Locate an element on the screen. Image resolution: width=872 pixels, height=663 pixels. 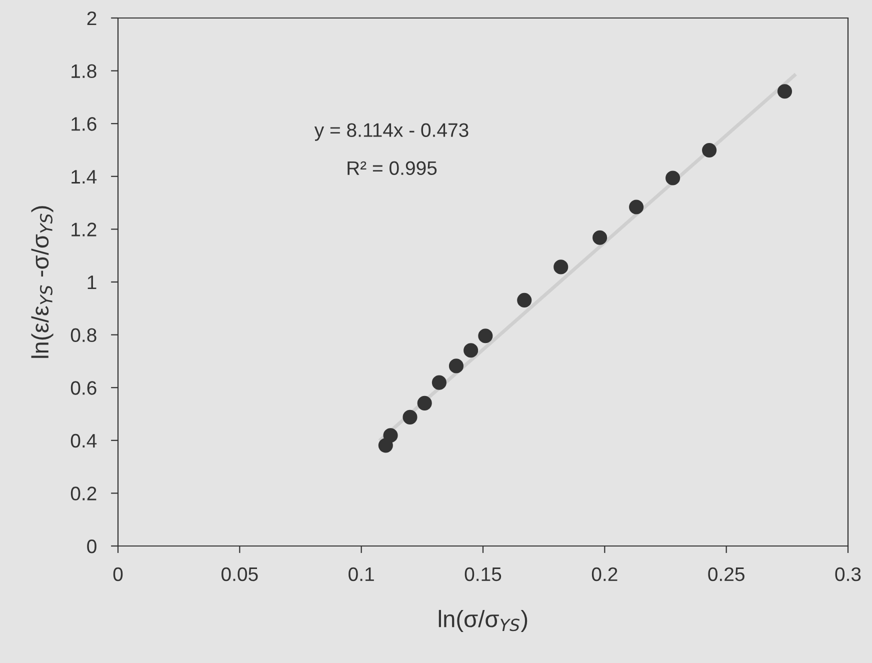
y-tick-label: 2 is located at coordinates (91, 18).